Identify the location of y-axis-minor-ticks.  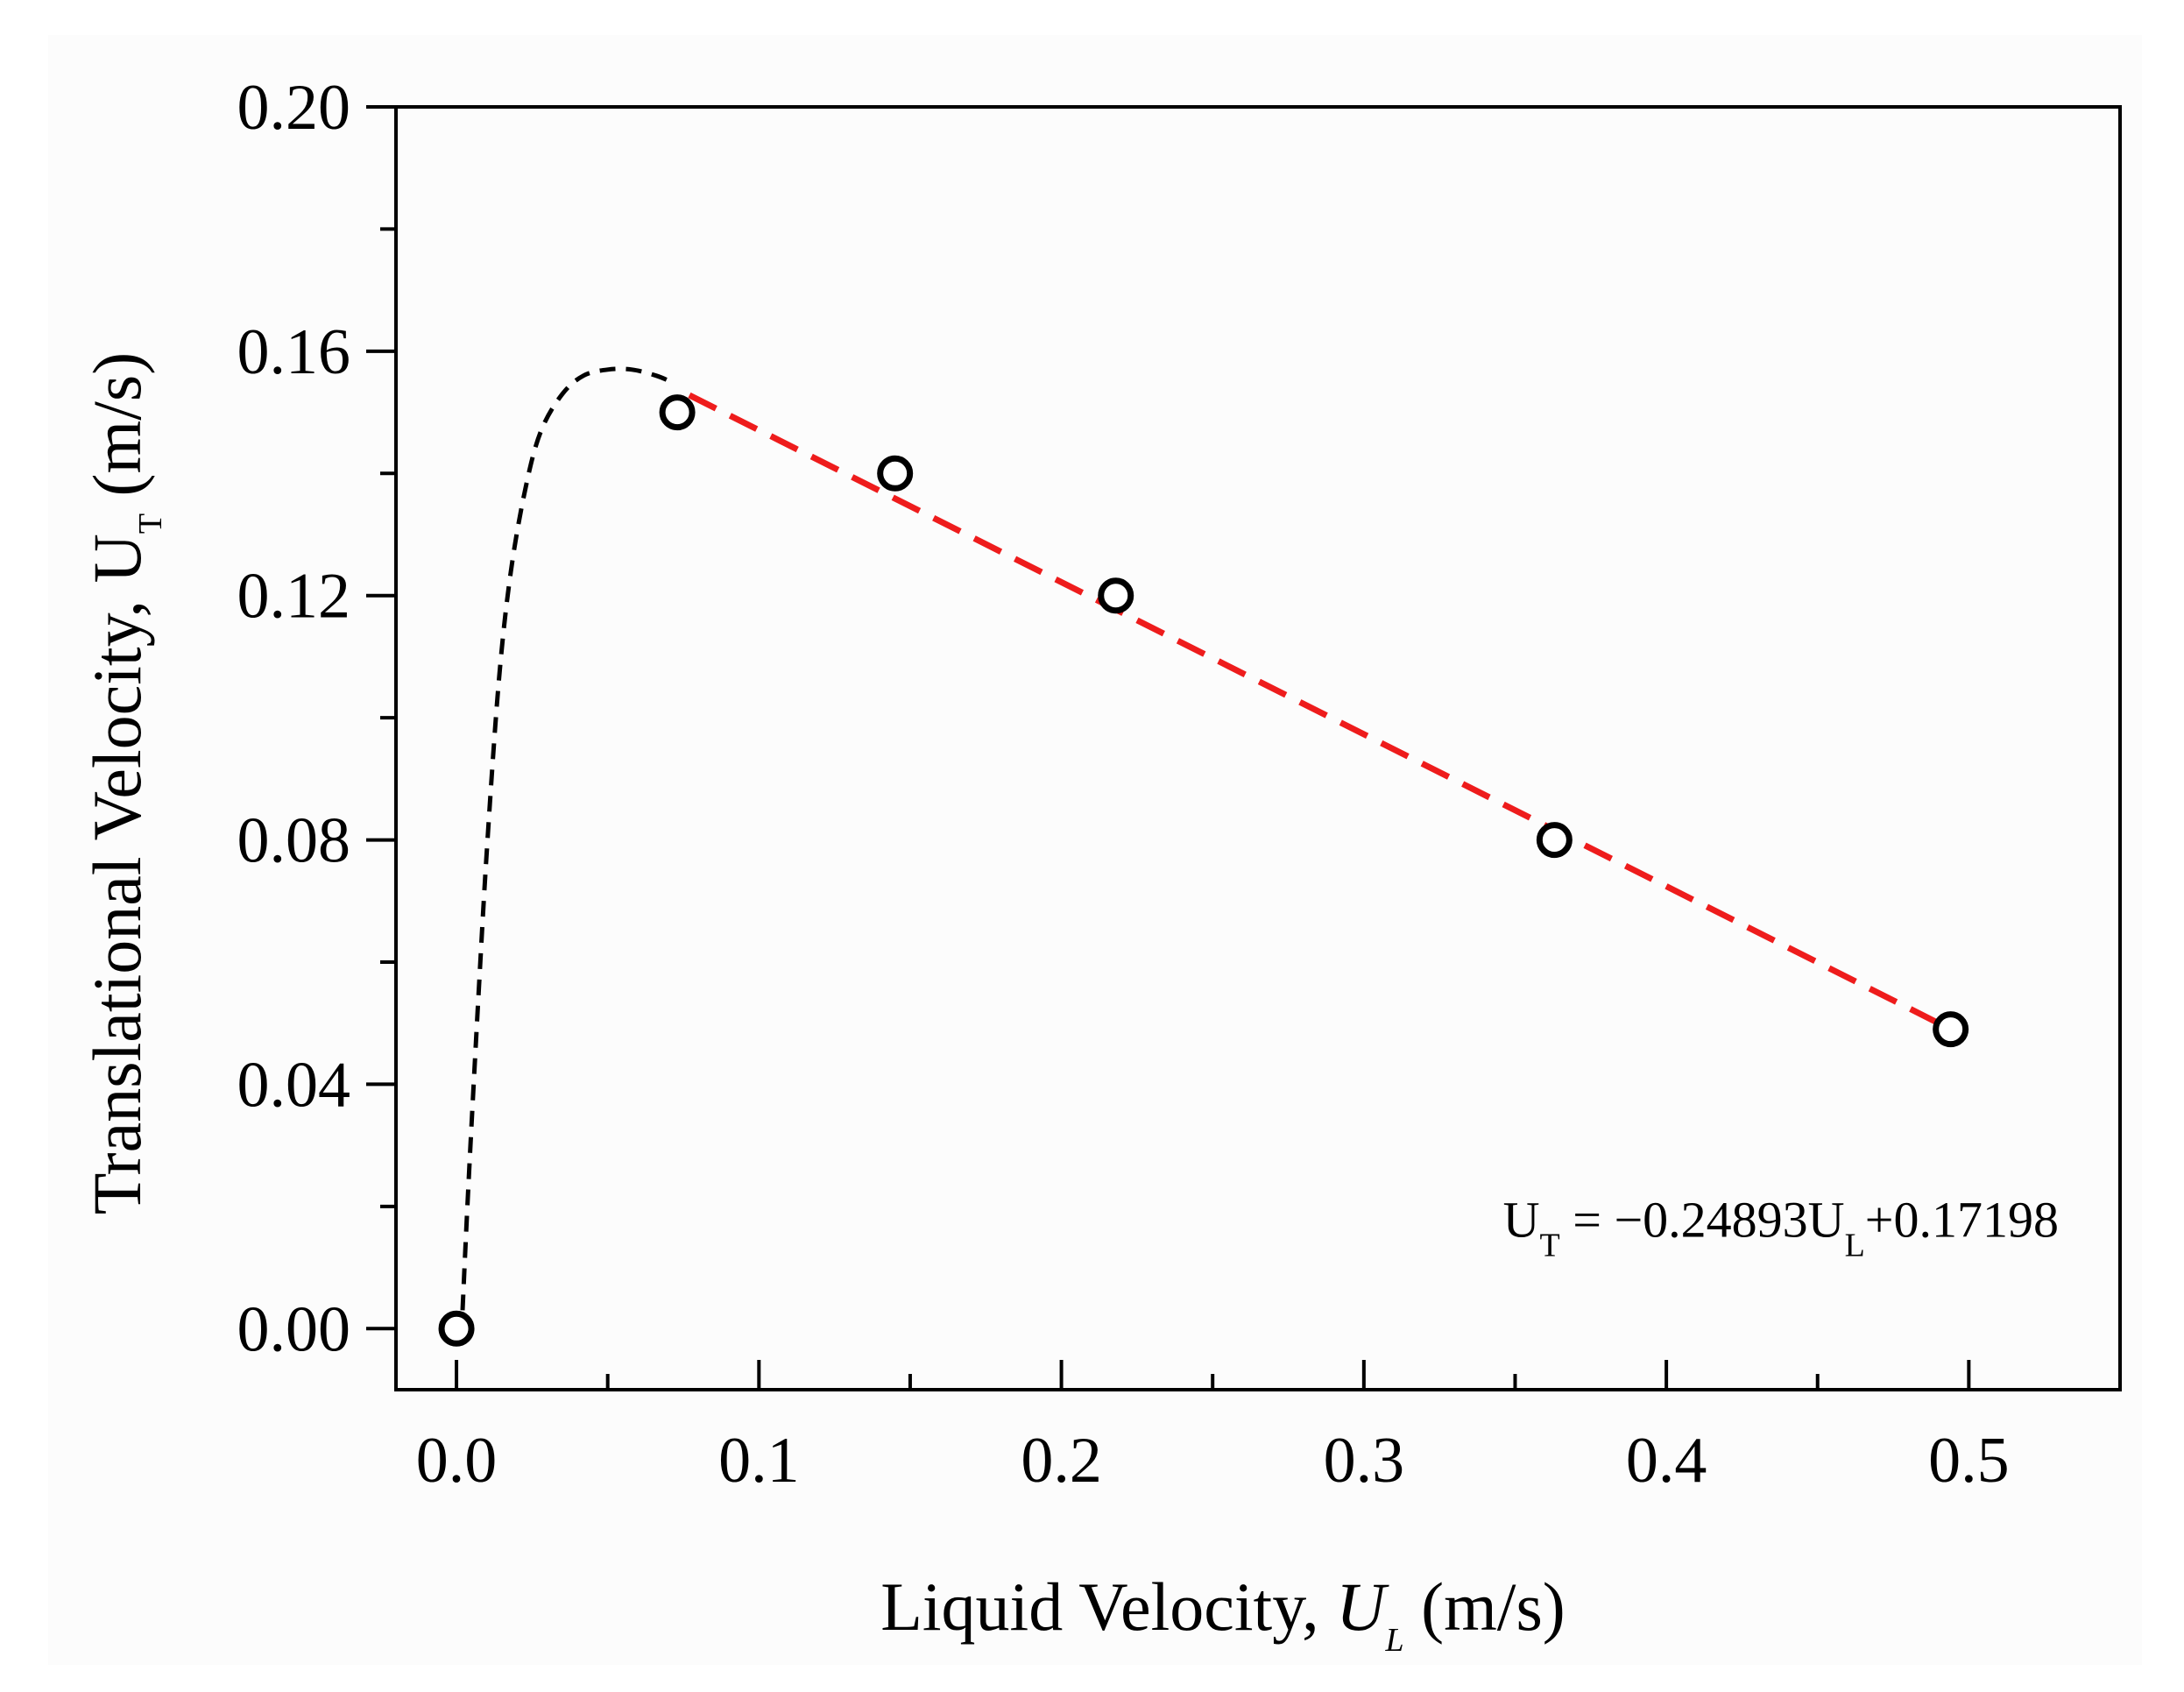
(388, 718).